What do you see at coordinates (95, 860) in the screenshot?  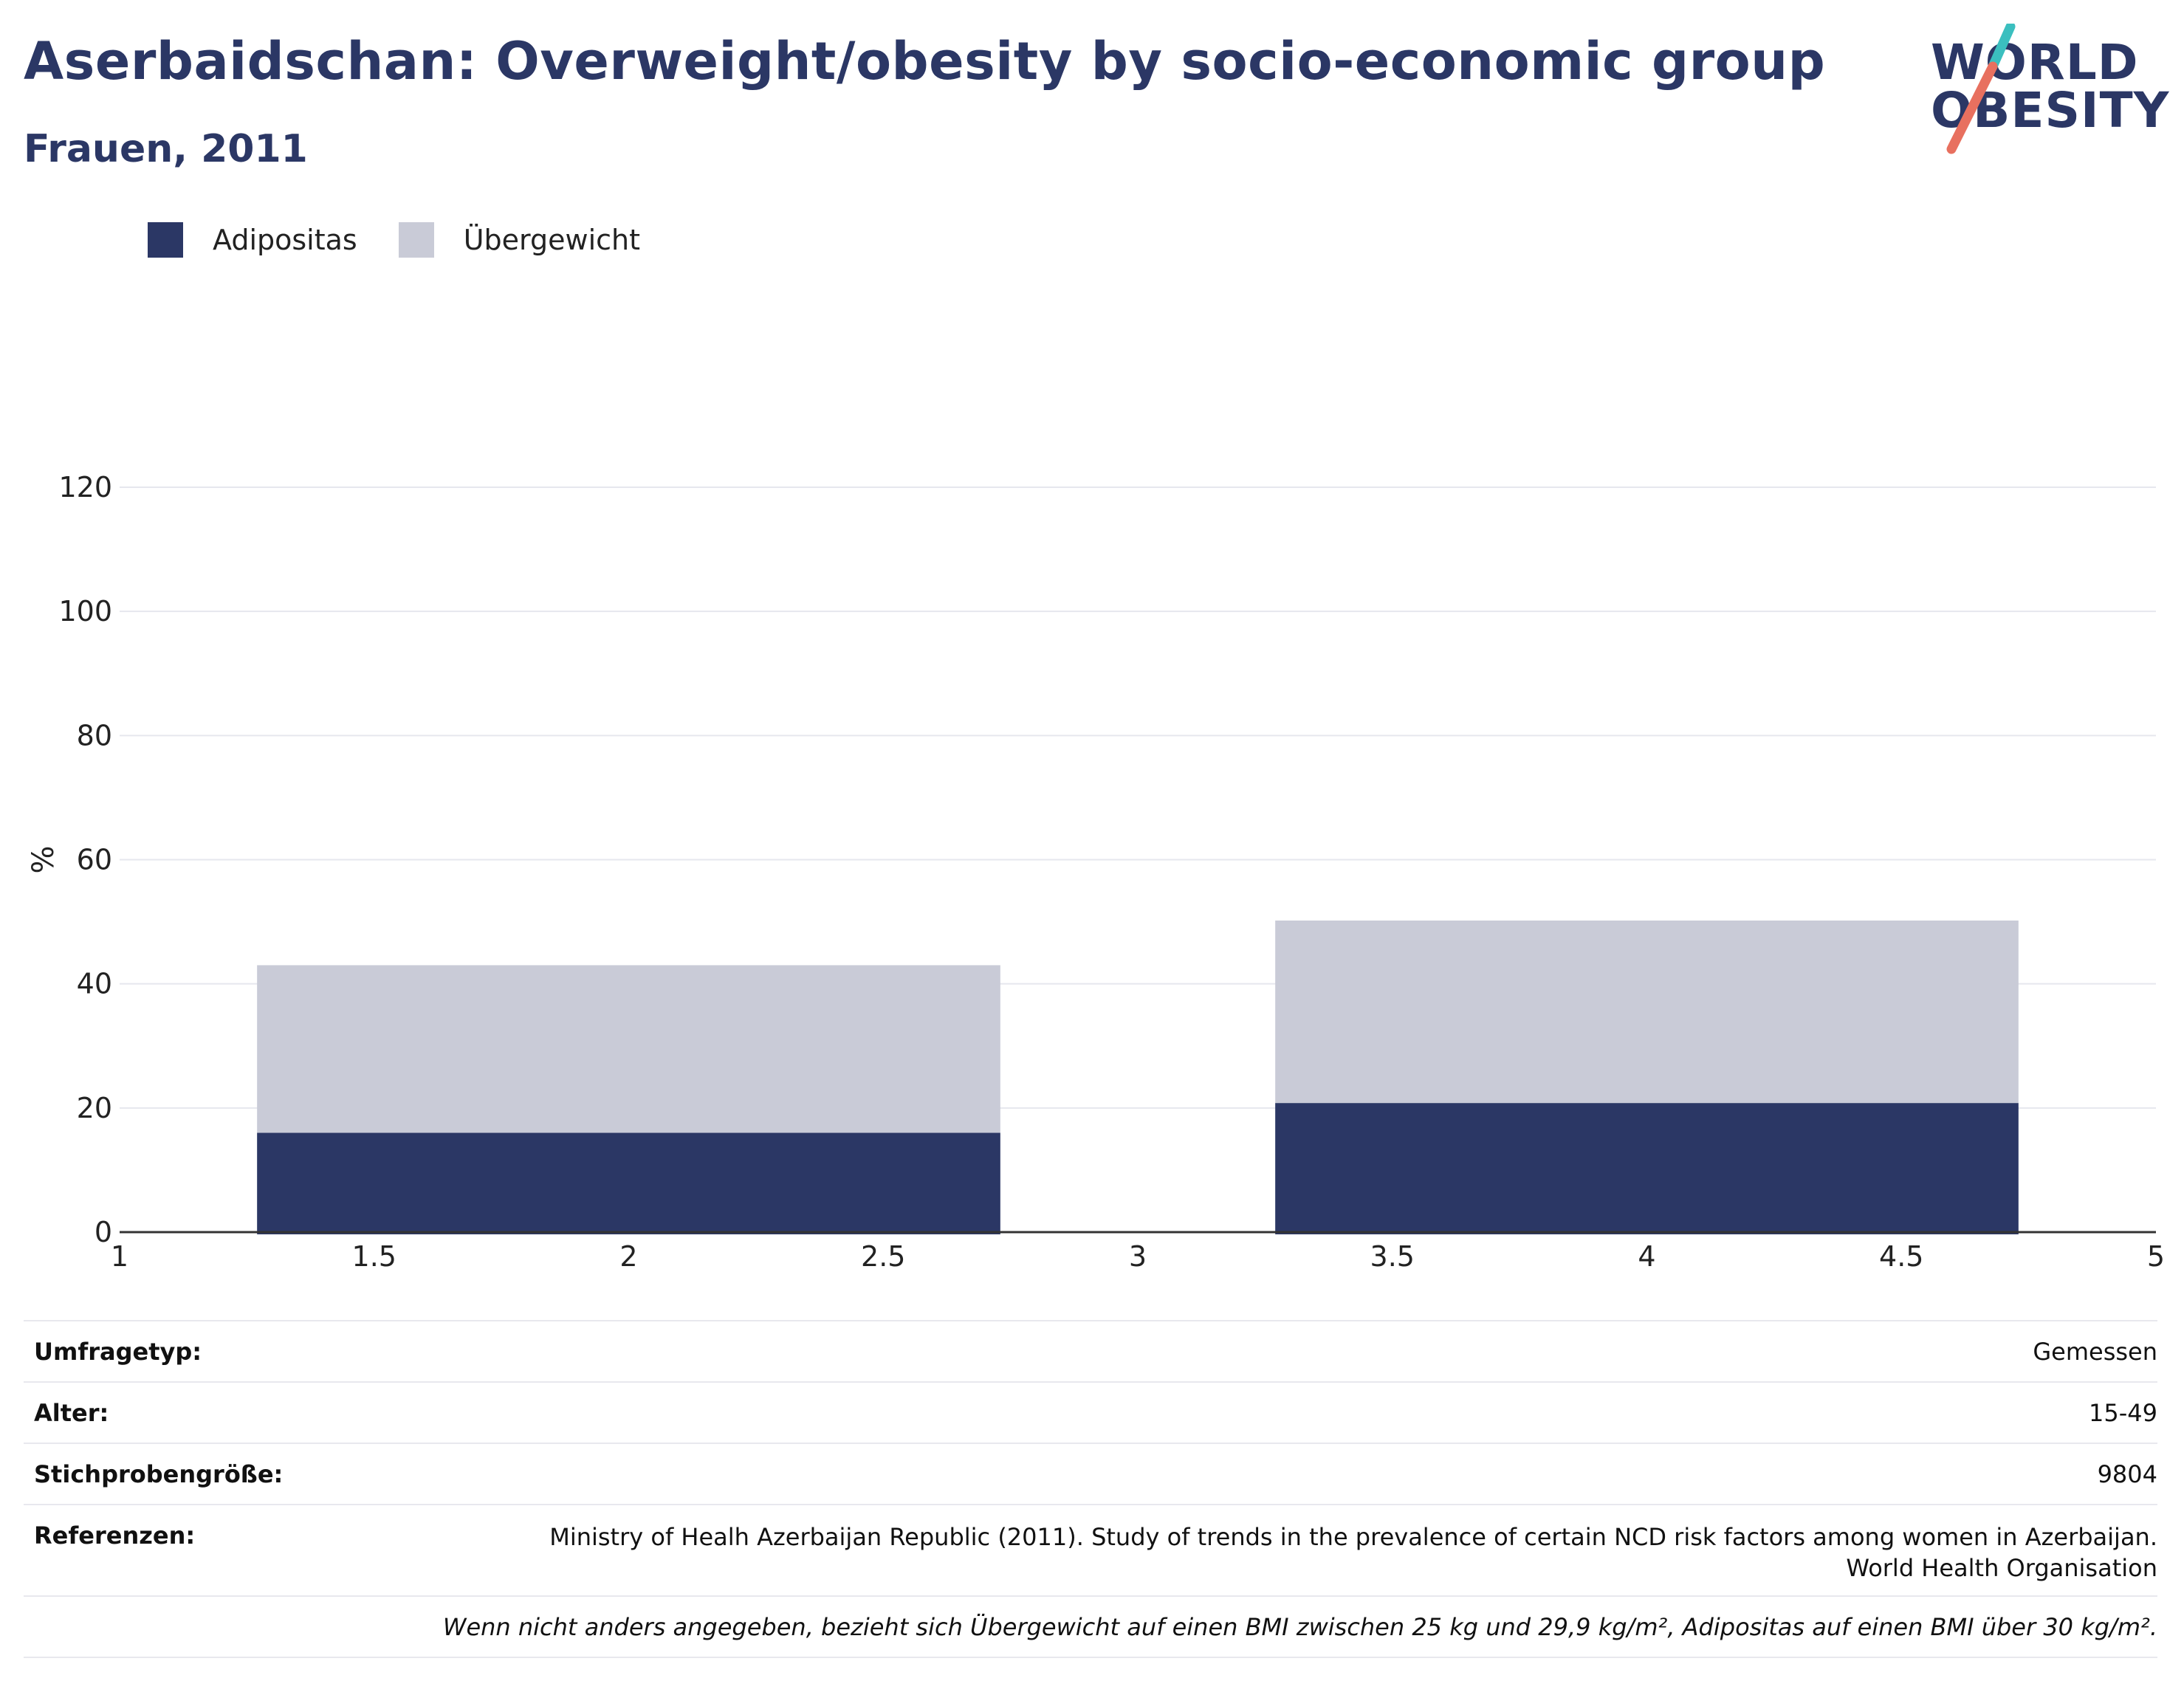 I see `y-tick-label: 60` at bounding box center [95, 860].